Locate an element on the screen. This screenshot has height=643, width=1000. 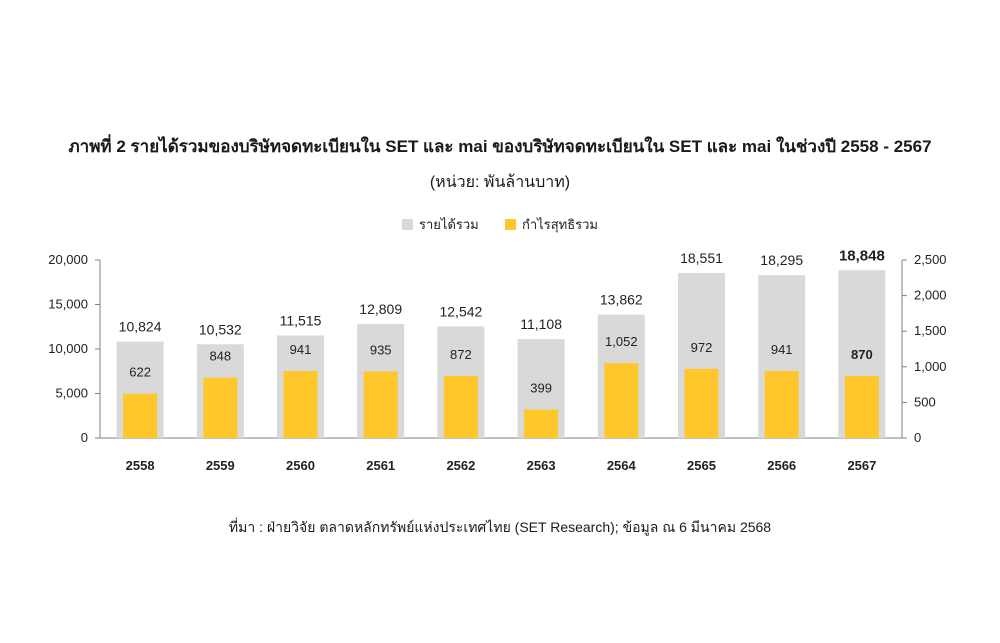
profit-value-label: 972 is located at coordinates (702, 347).